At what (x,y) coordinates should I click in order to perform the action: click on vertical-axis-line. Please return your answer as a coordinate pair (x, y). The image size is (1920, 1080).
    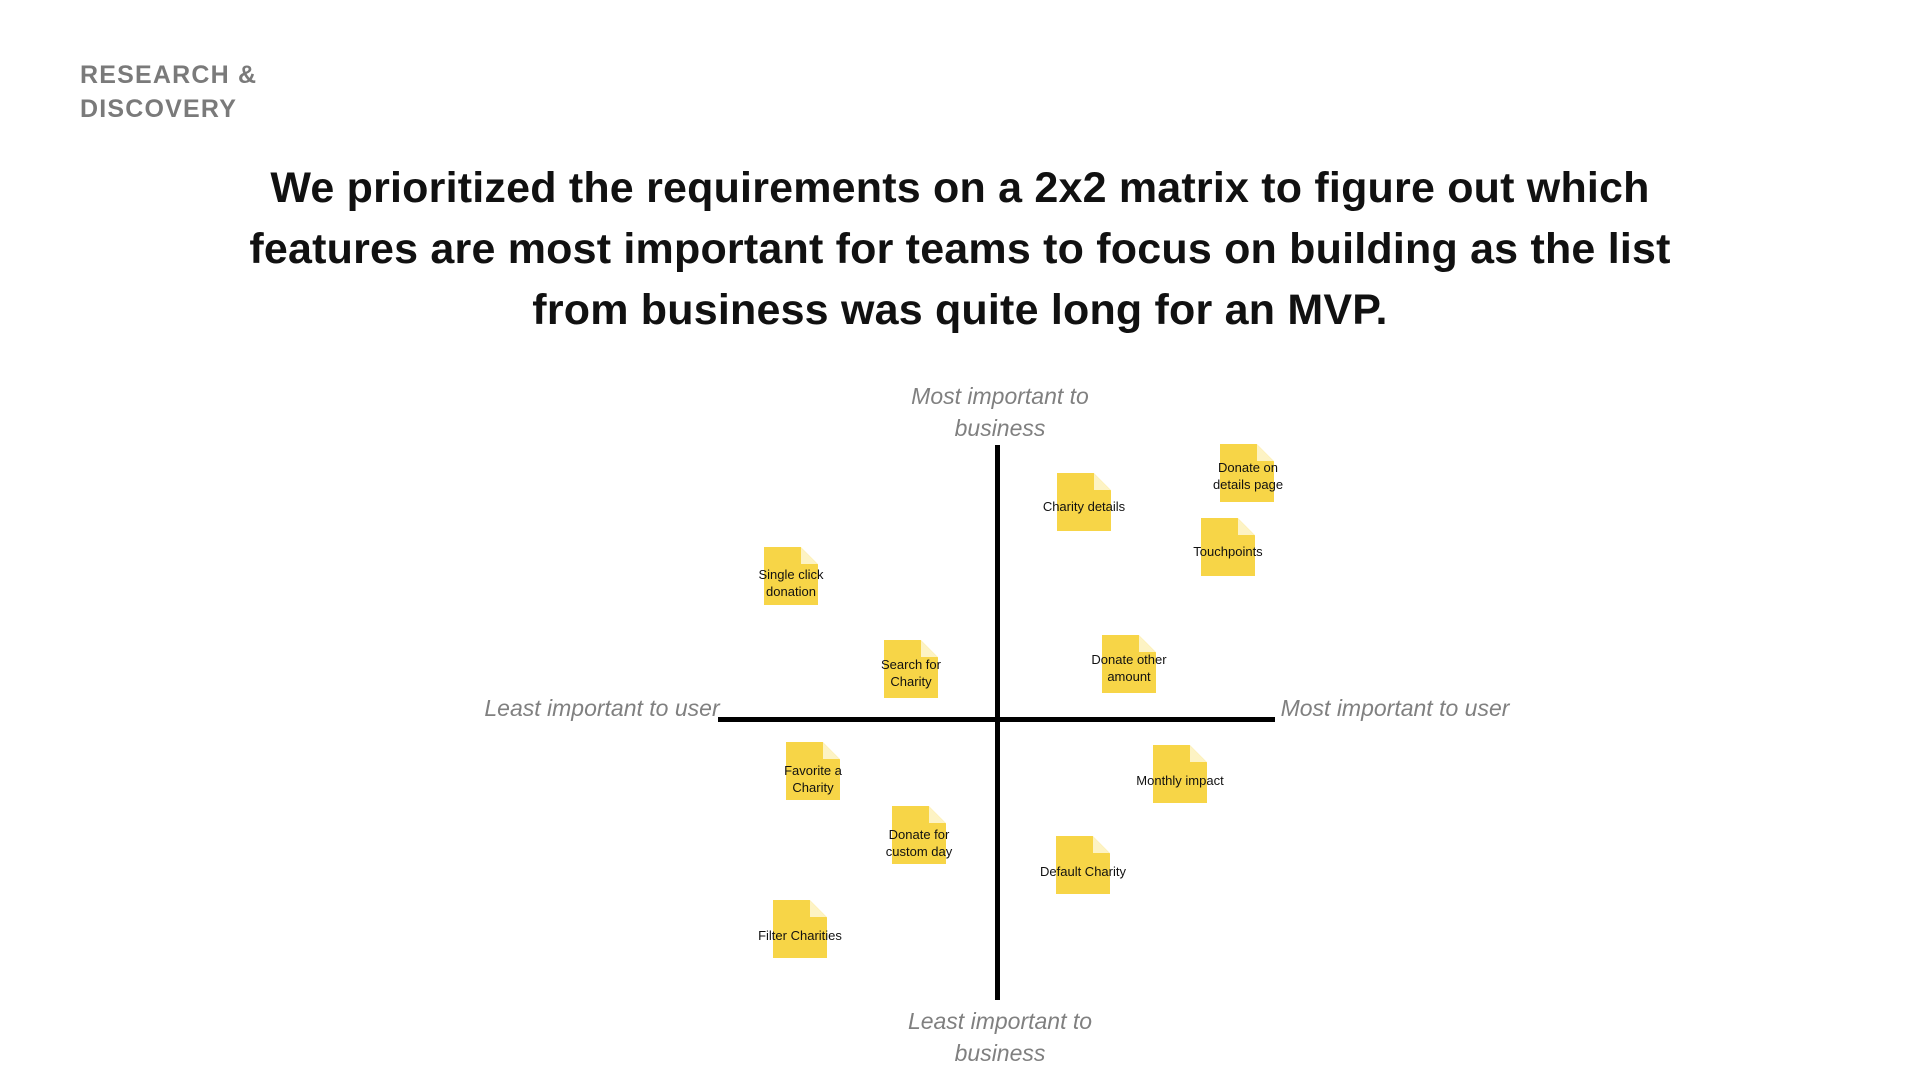
    Looking at the image, I should click on (997, 722).